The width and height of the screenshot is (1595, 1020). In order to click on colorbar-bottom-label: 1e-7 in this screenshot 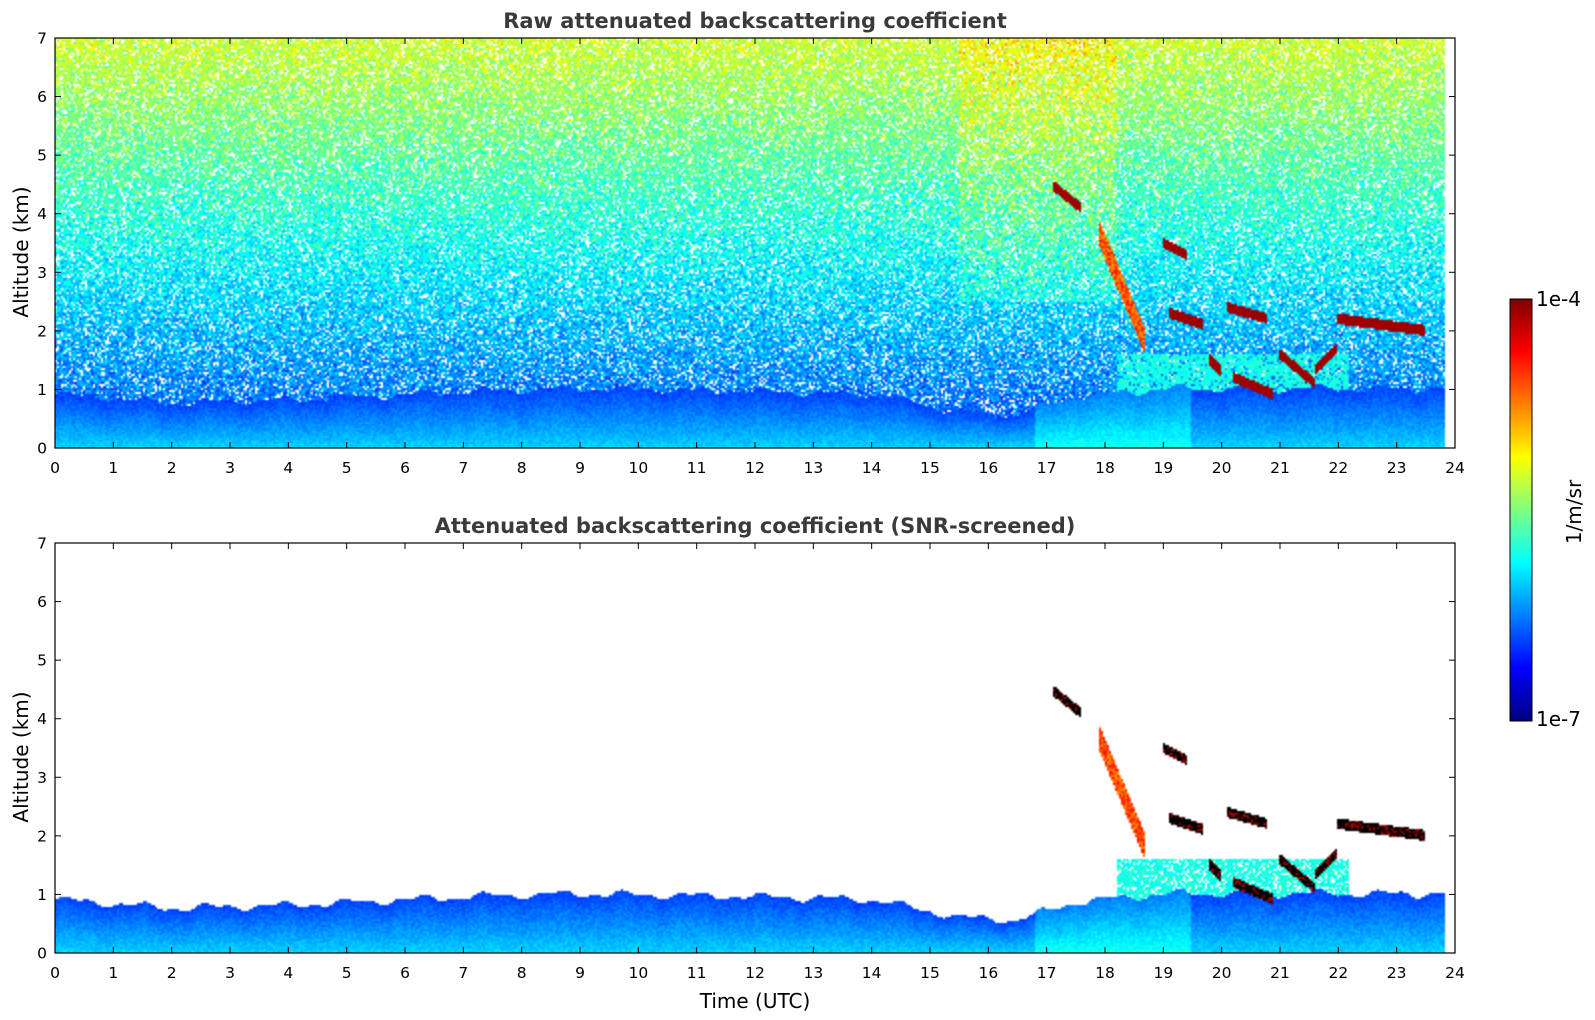, I will do `click(1558, 719)`.